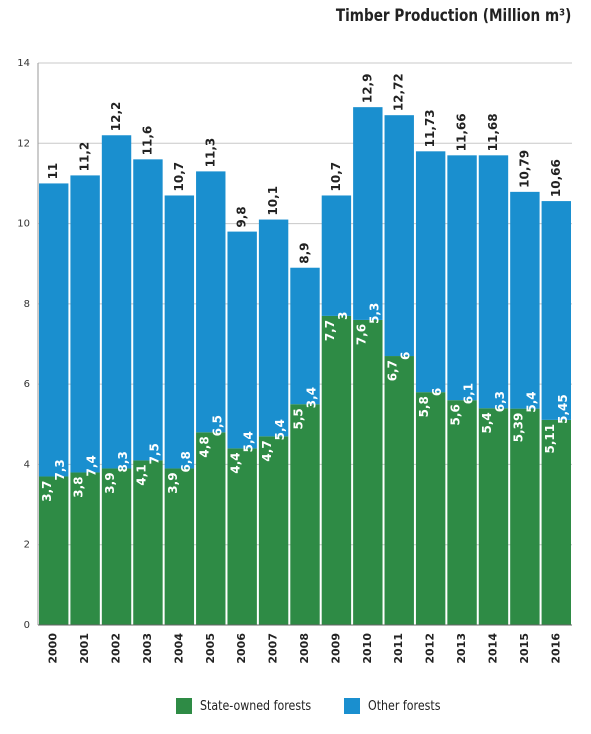 This screenshot has width=591, height=734. I want to click on data-label-state-owned: 4,1, so click(141, 474).